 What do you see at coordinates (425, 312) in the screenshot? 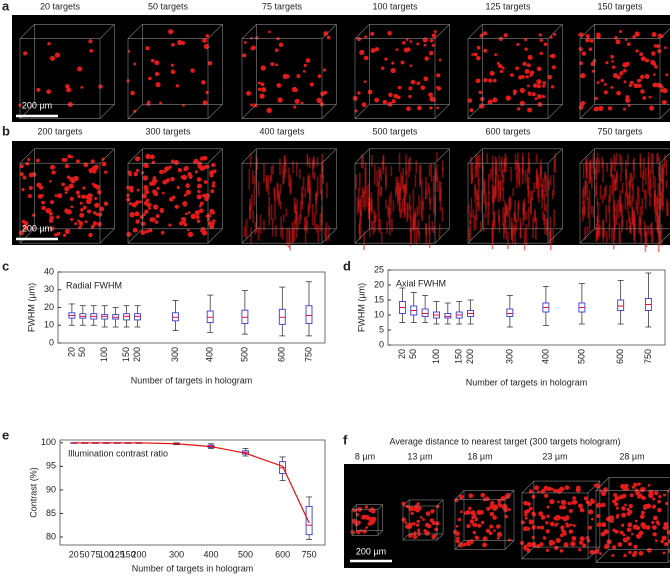
I see `box` at bounding box center [425, 312].